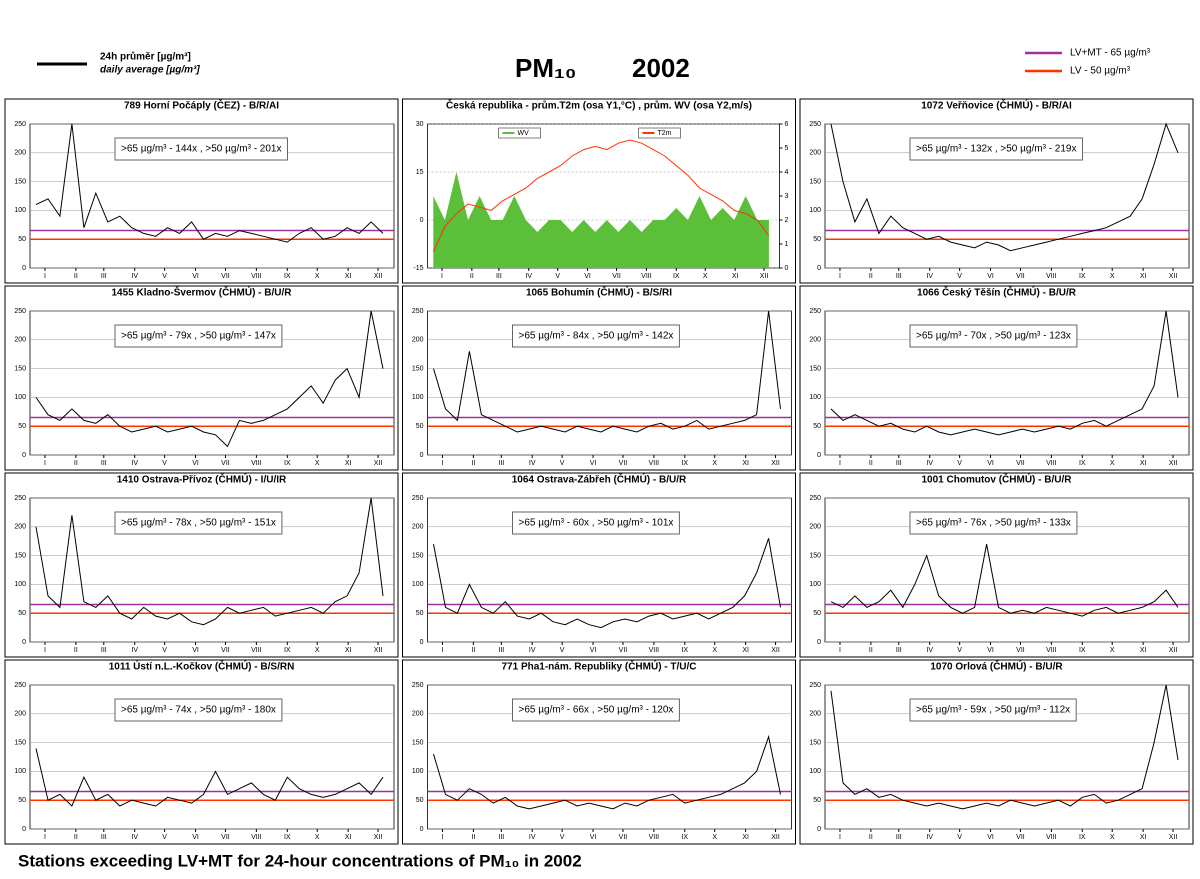  I want to click on panel-title: 1410 Ostrava-Přívoz (ČHMÚ) - I/U/IR, so click(202, 479).